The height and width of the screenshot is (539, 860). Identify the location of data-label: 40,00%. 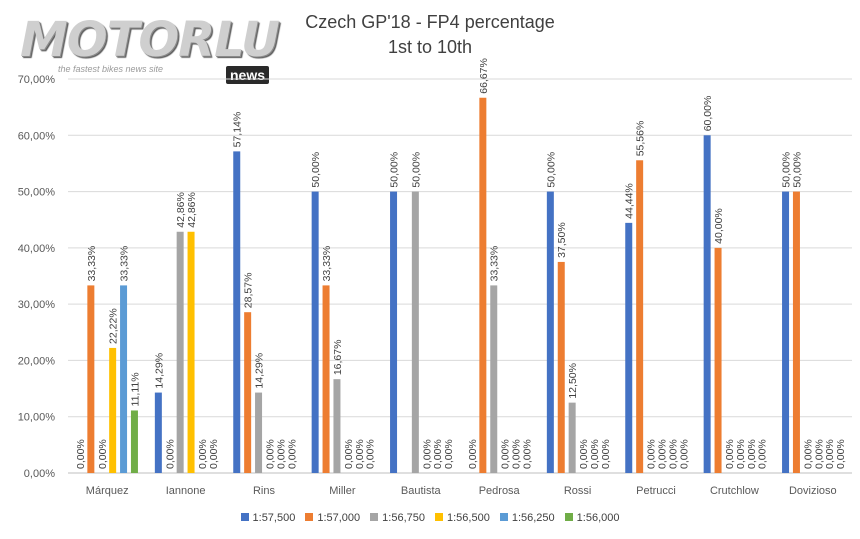
(719, 226).